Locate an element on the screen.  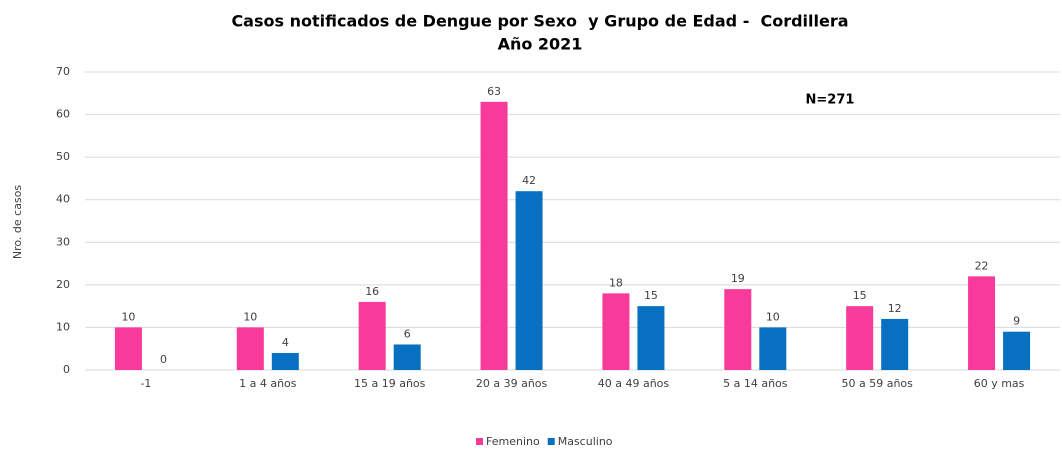
x-tick-label: 5 a 14 años is located at coordinates (755, 383).